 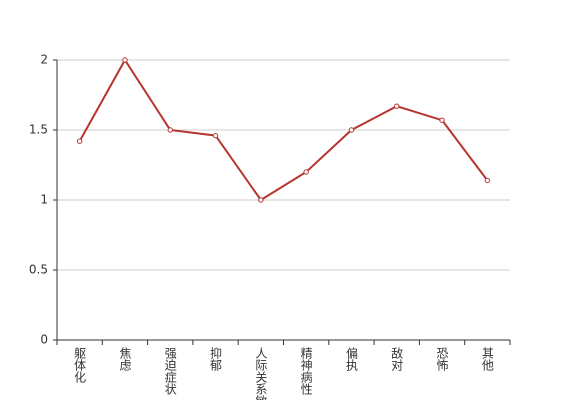 What do you see at coordinates (261, 373) in the screenshot?
I see `x-tick-label: 人际关系敏感` at bounding box center [261, 373].